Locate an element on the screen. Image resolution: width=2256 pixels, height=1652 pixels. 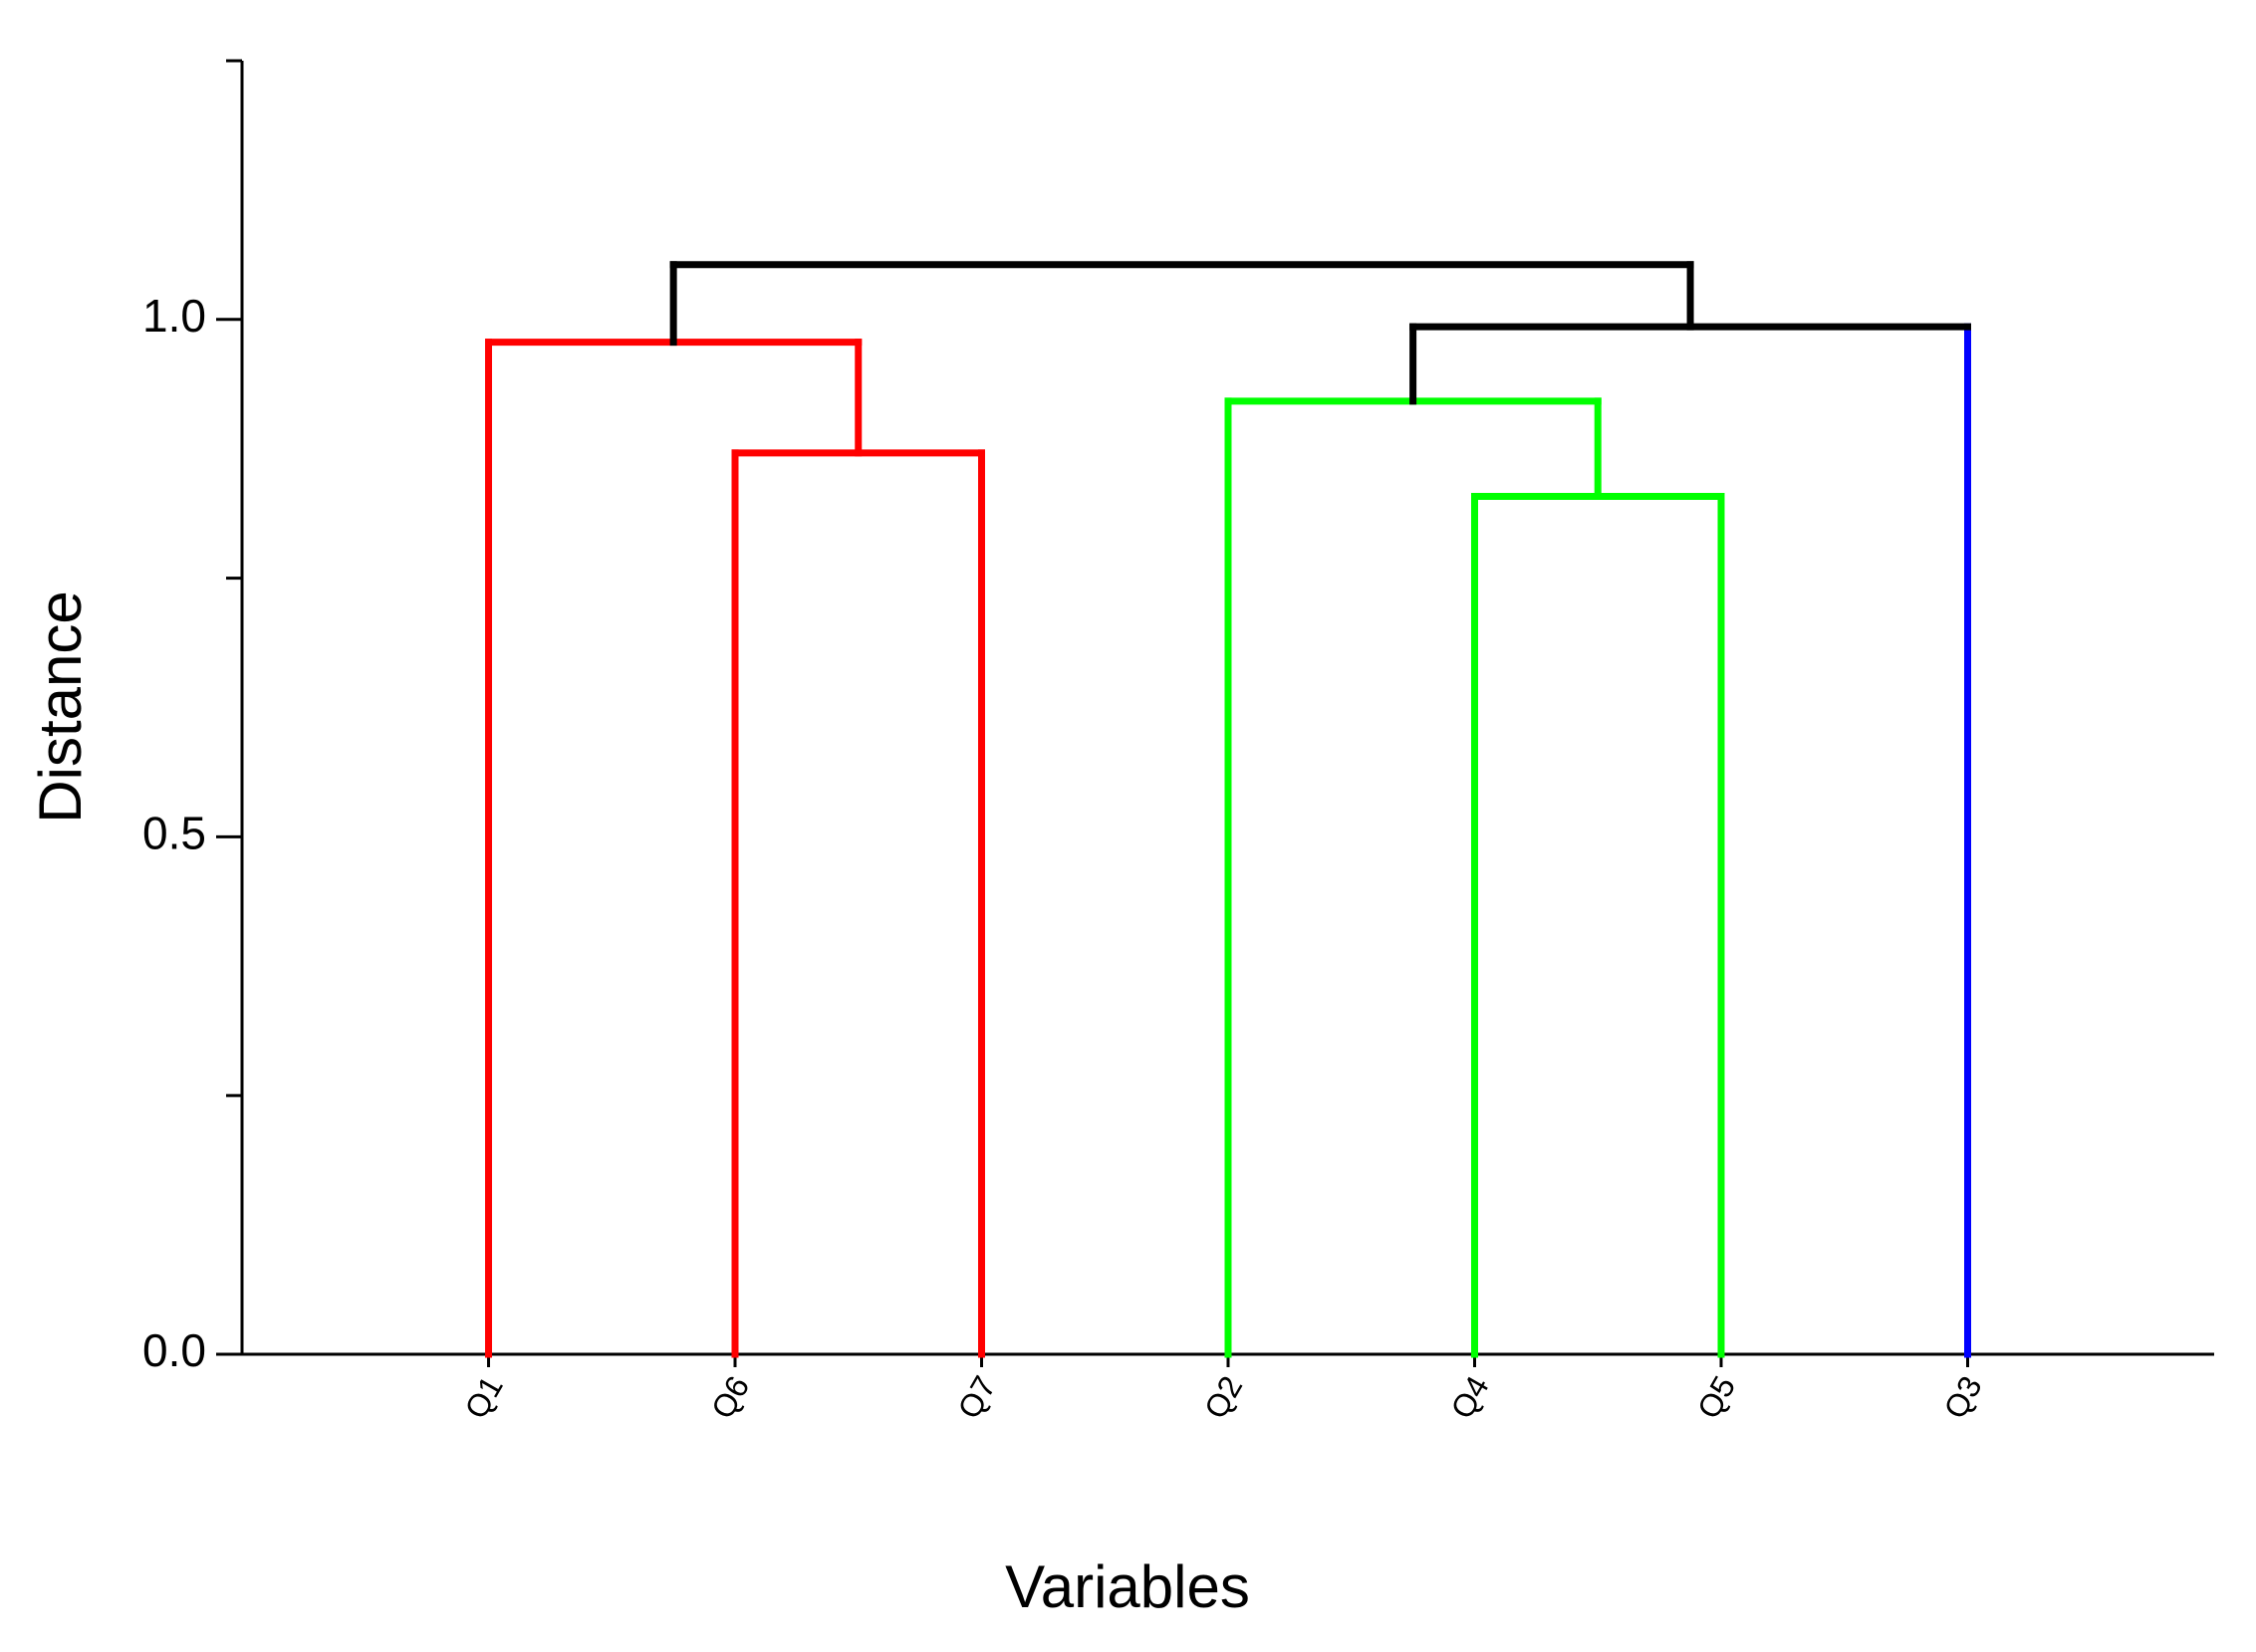
y-axis-title: Distance is located at coordinates (60, 706).